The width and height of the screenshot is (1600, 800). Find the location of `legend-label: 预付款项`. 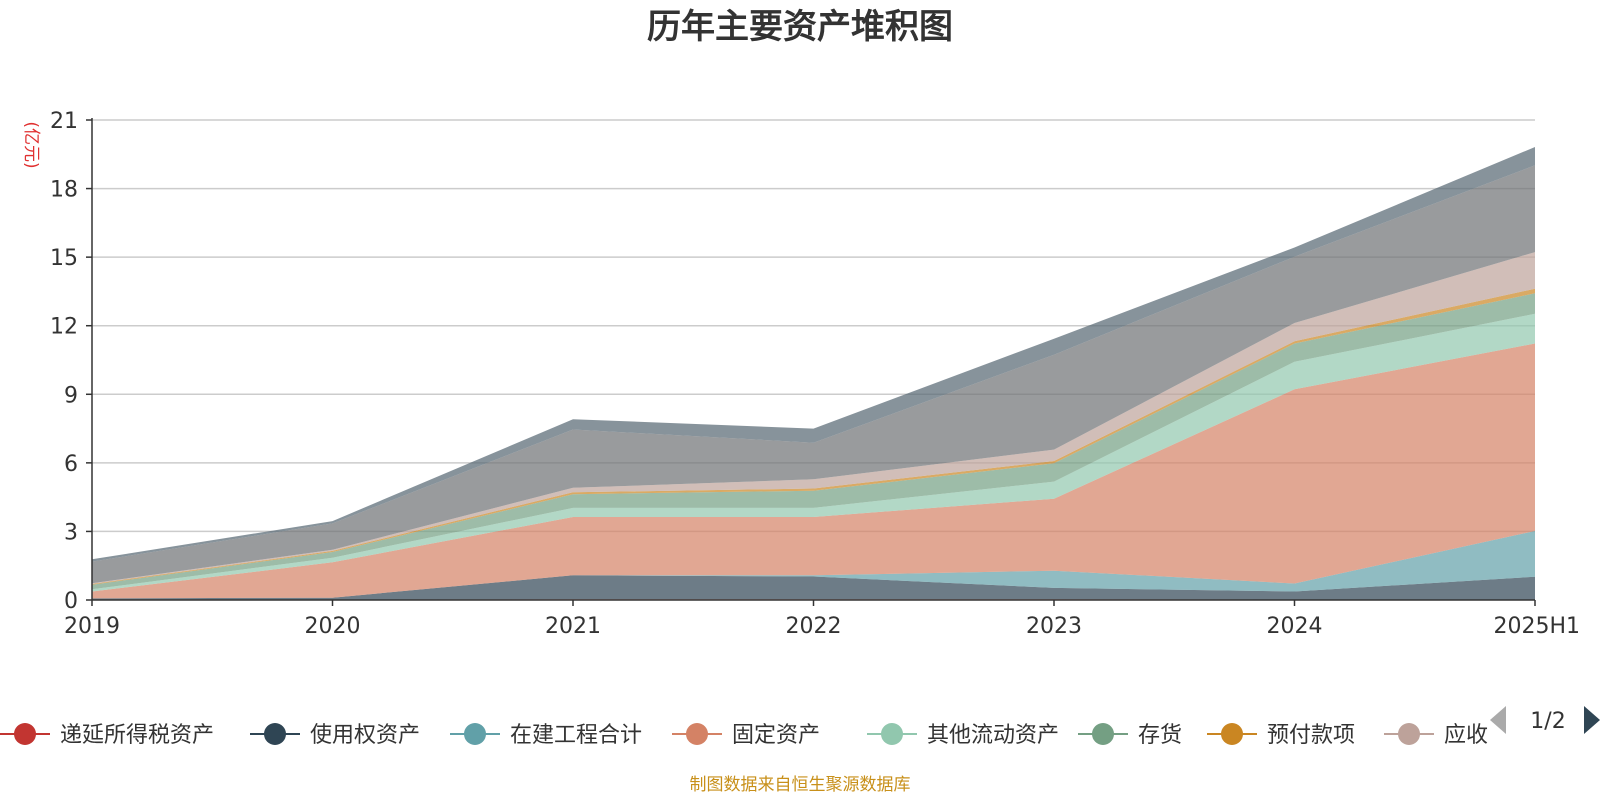

legend-label: 预付款项 is located at coordinates (1311, 735).